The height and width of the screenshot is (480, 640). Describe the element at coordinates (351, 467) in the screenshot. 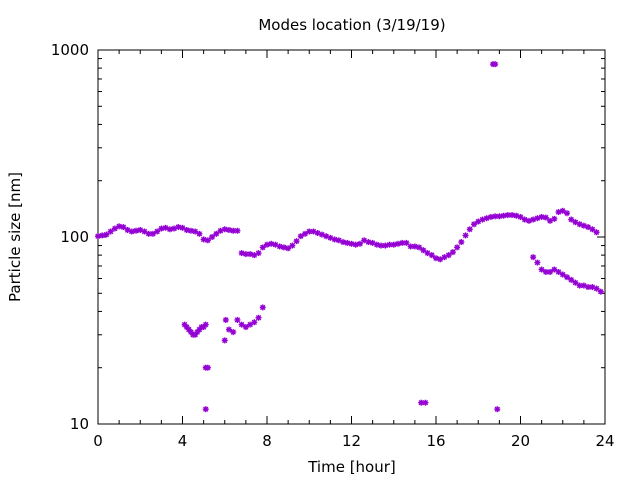

I see `x-axis-title: Time [hour]` at that location.